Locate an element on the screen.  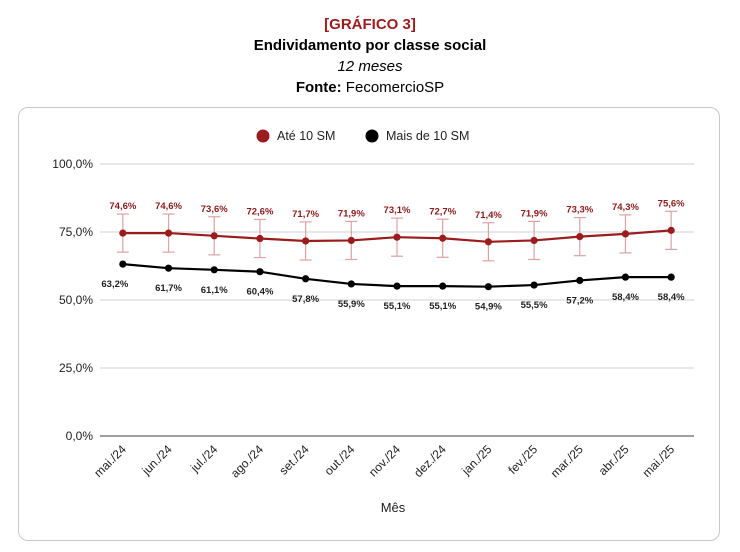
x-tick-label: mai./25 is located at coordinates (659, 461).